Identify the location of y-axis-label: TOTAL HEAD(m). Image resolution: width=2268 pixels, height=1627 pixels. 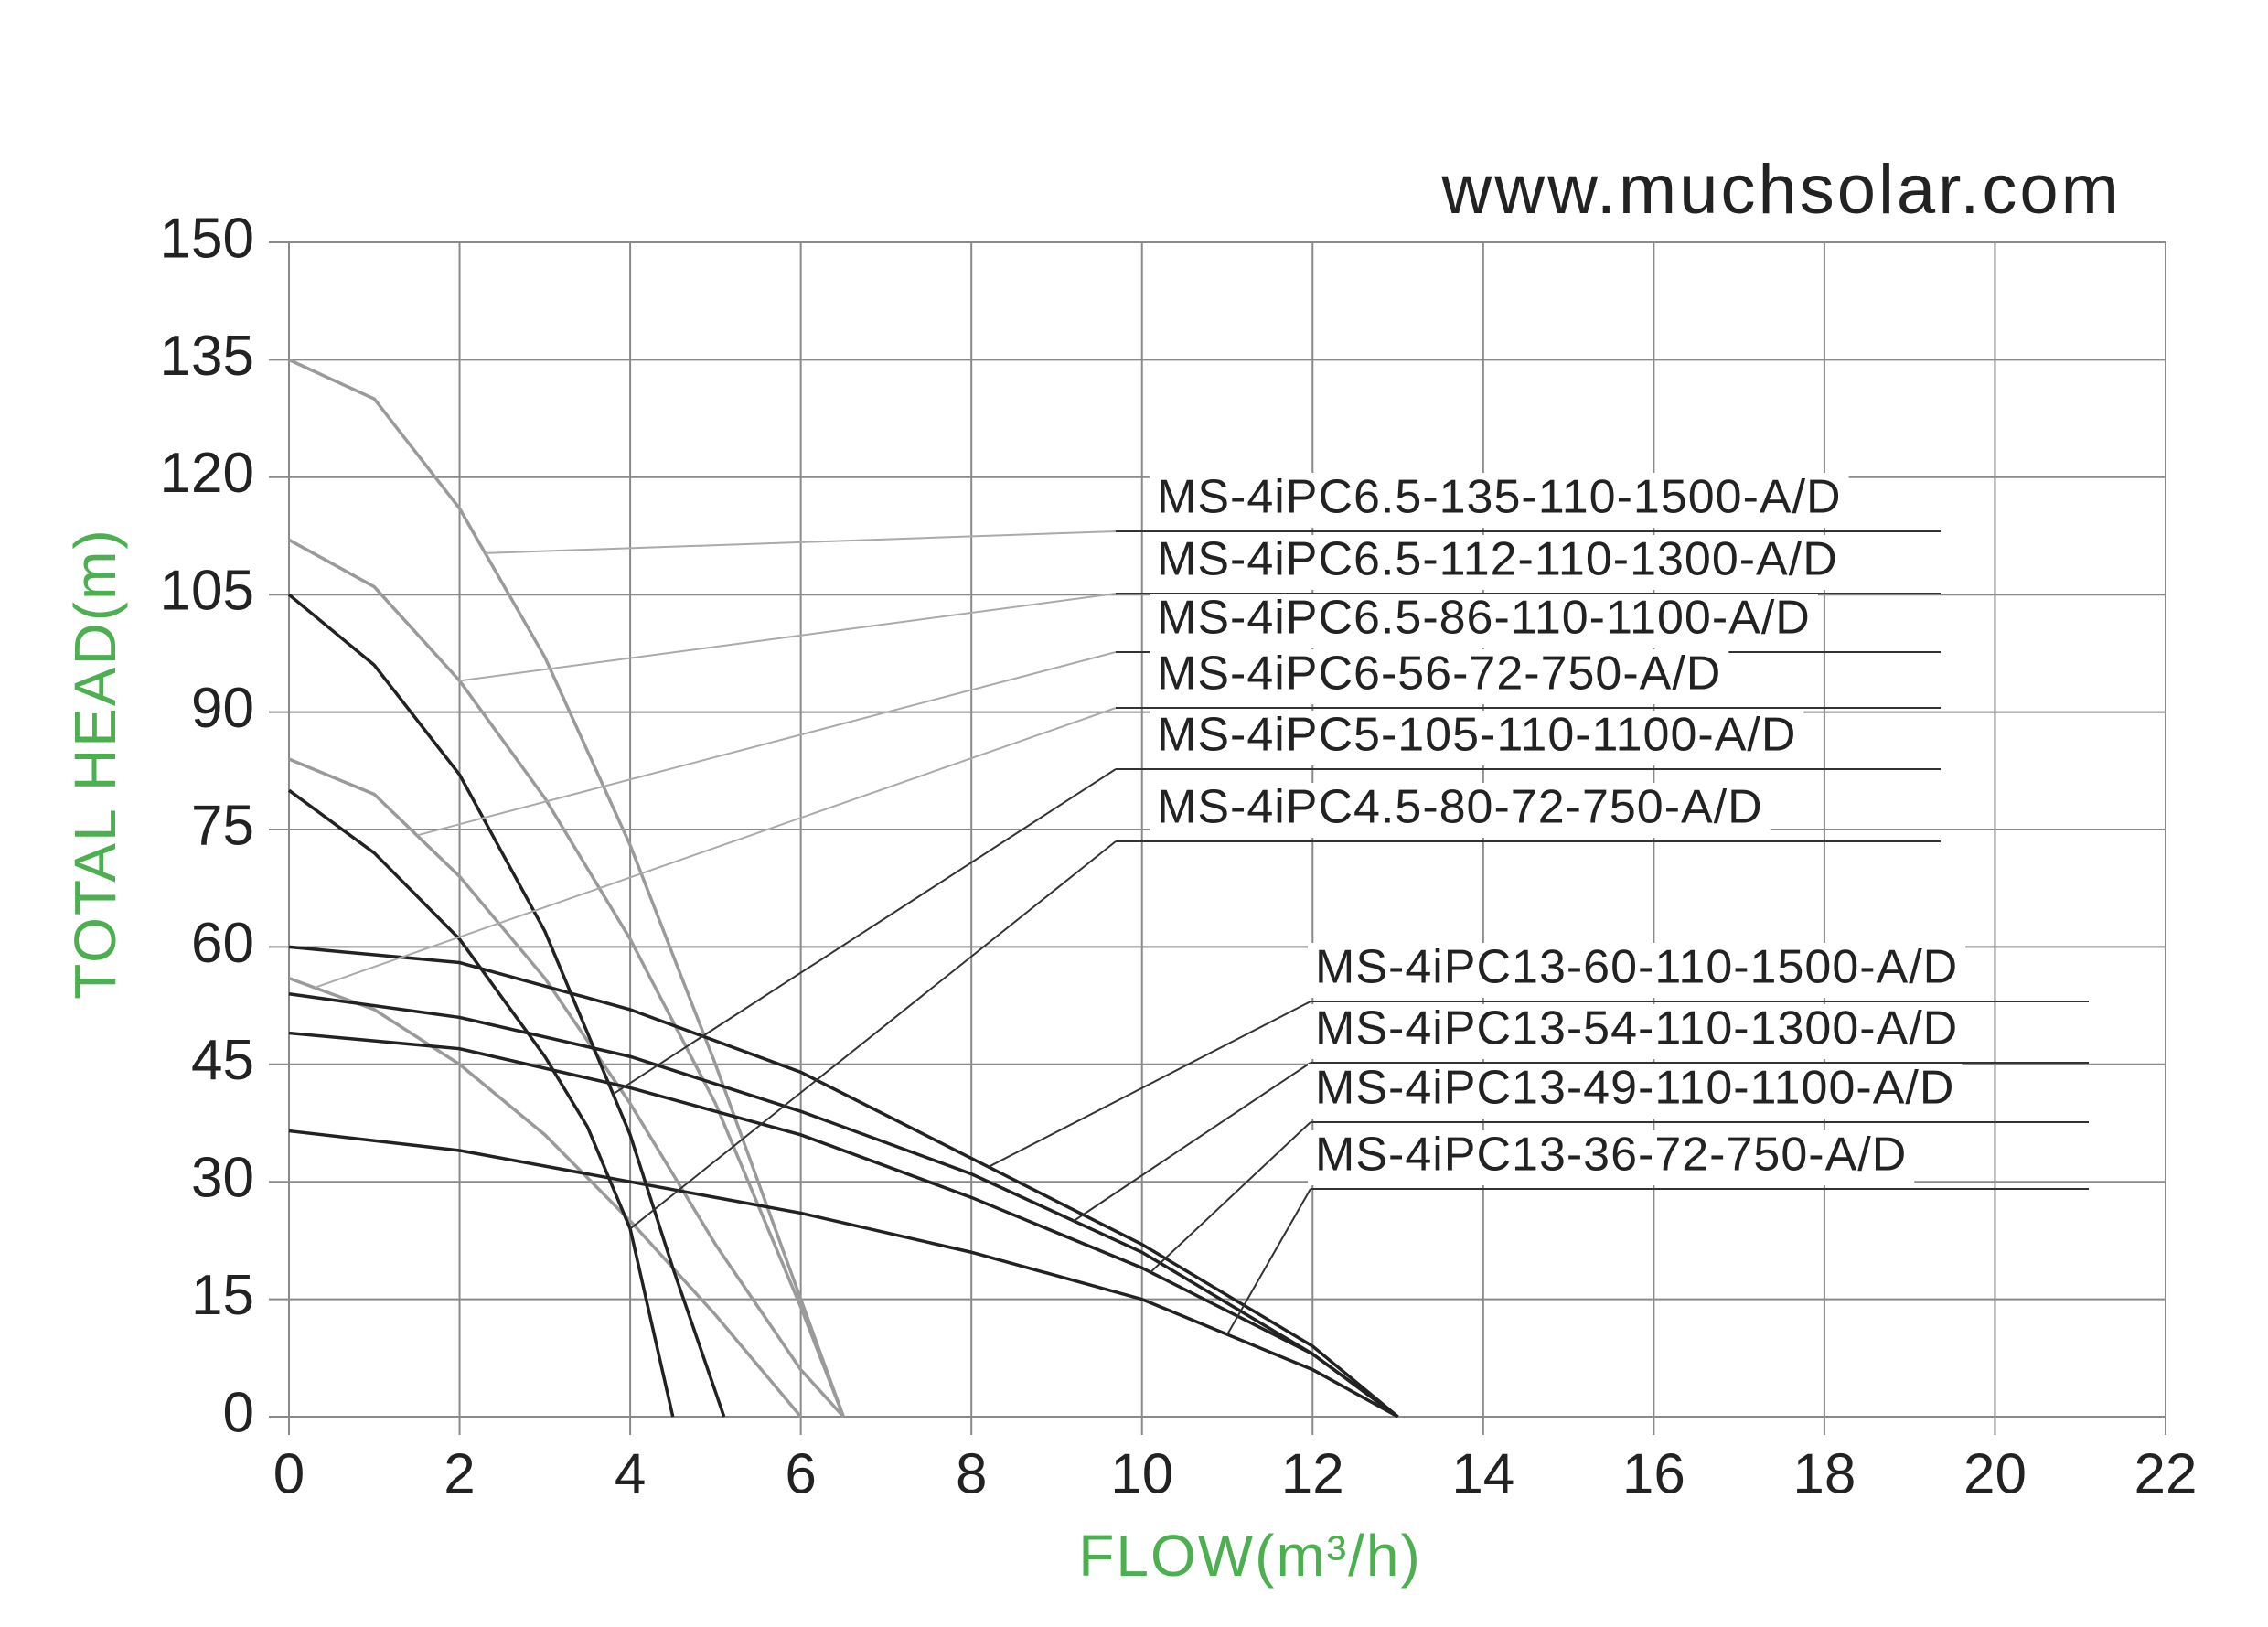
(95, 764).